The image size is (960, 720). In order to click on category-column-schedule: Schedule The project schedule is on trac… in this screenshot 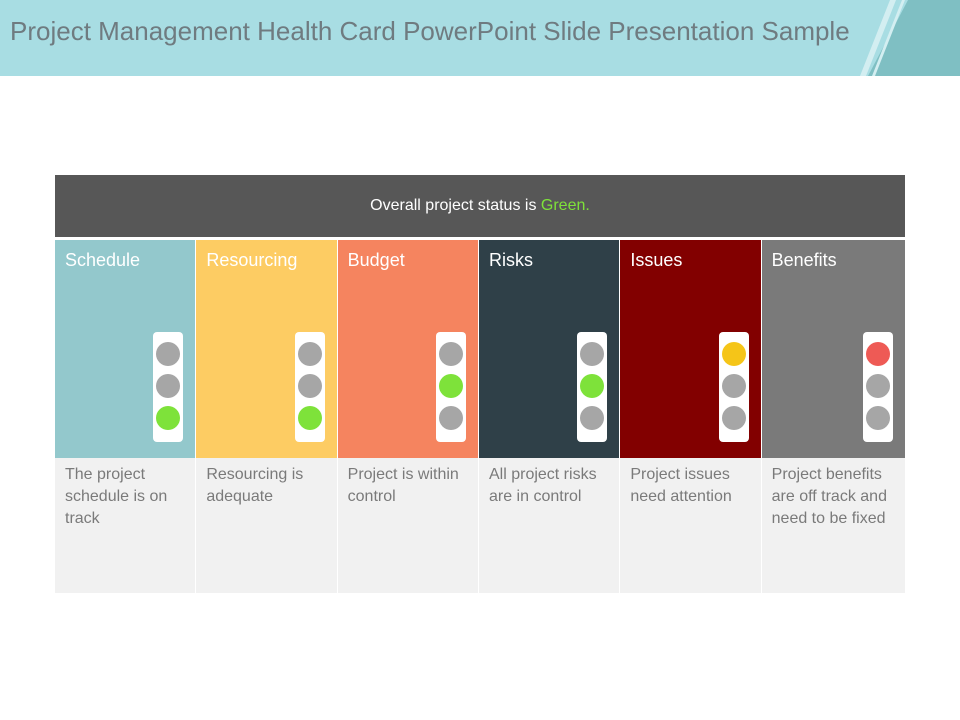, I will do `click(125, 416)`.